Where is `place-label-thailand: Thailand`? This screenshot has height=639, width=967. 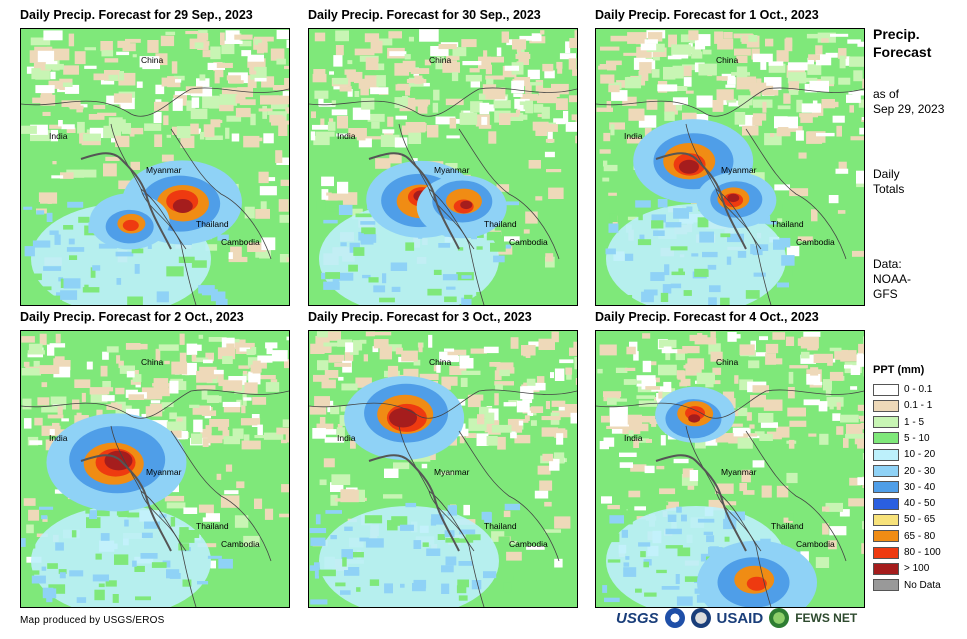
place-label-thailand: Thailand is located at coordinates (500, 224).